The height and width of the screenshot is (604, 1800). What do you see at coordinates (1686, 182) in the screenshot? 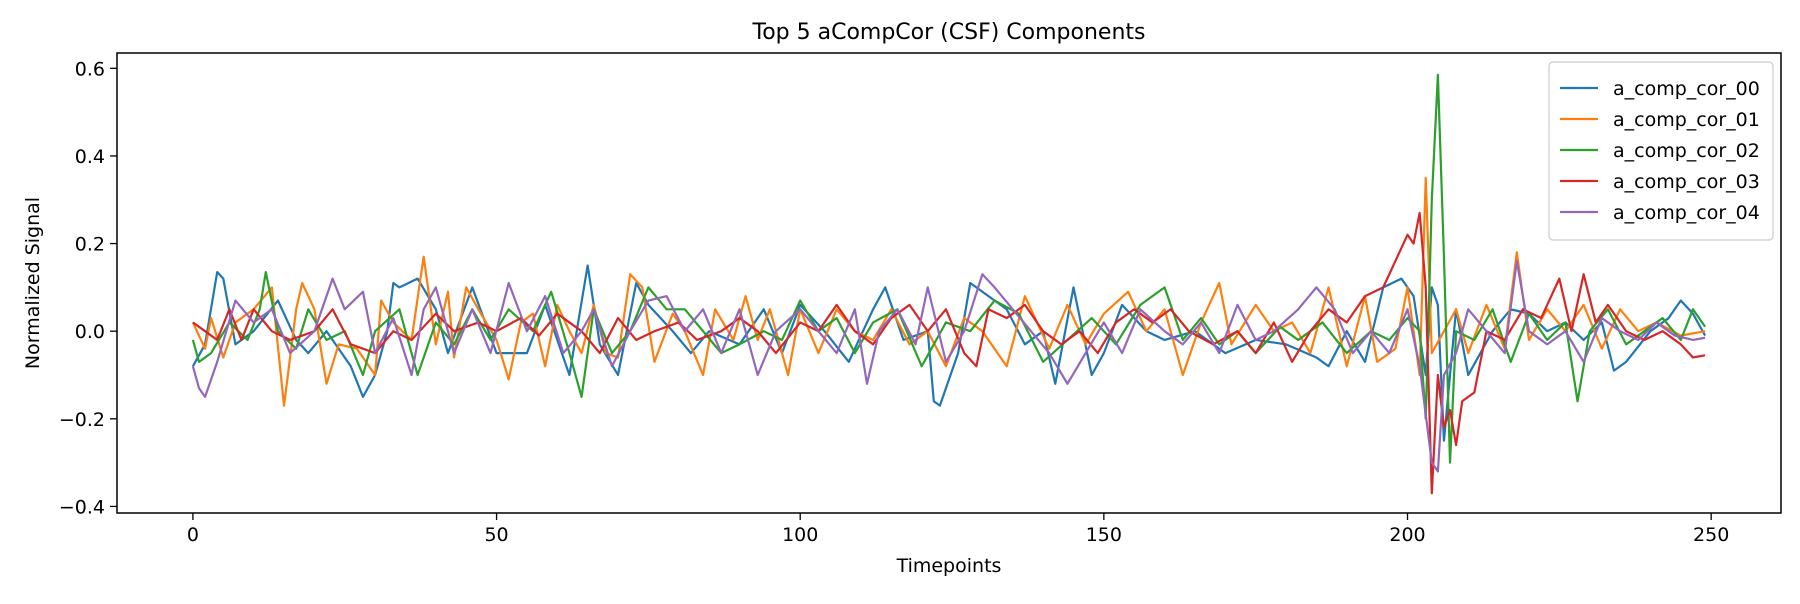
I see `legend-label: a_comp_cor_03` at bounding box center [1686, 182].